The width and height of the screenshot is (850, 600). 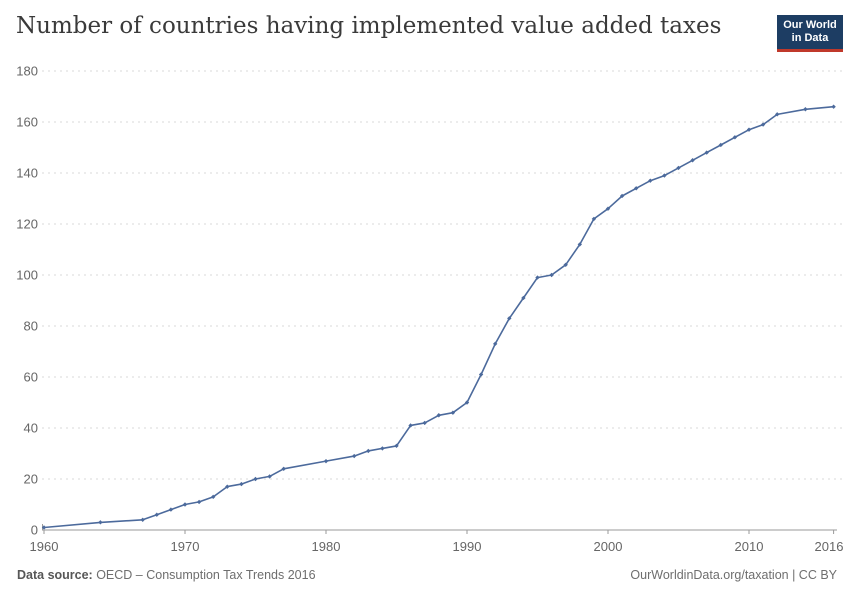 What do you see at coordinates (805, 109) in the screenshot?
I see `data-point-2014` at bounding box center [805, 109].